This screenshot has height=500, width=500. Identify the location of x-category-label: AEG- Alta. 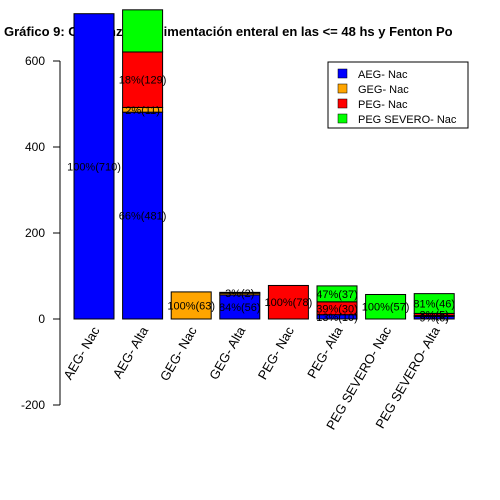
(131, 352).